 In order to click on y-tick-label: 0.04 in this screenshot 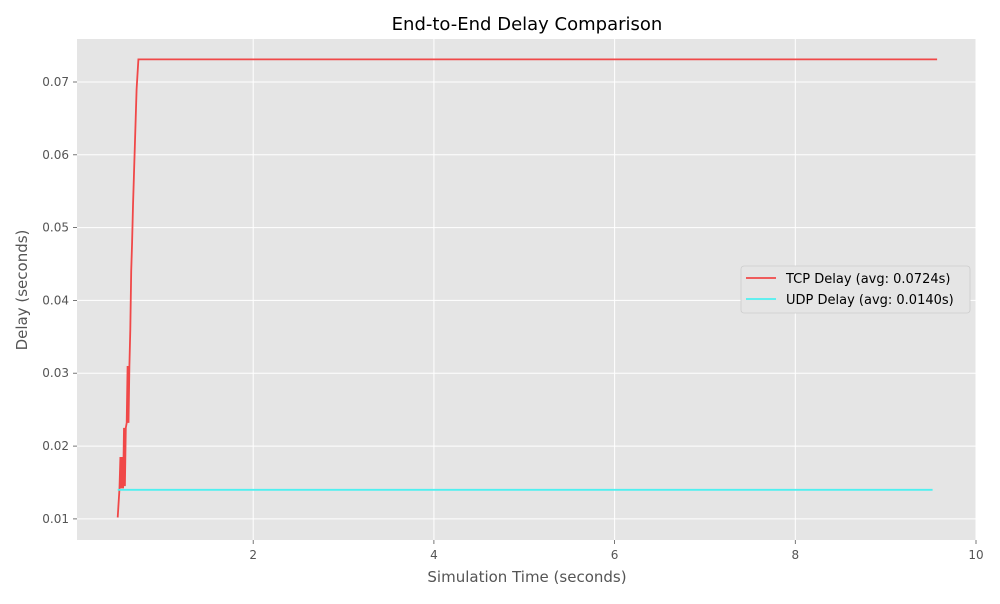, I will do `click(55, 300)`.